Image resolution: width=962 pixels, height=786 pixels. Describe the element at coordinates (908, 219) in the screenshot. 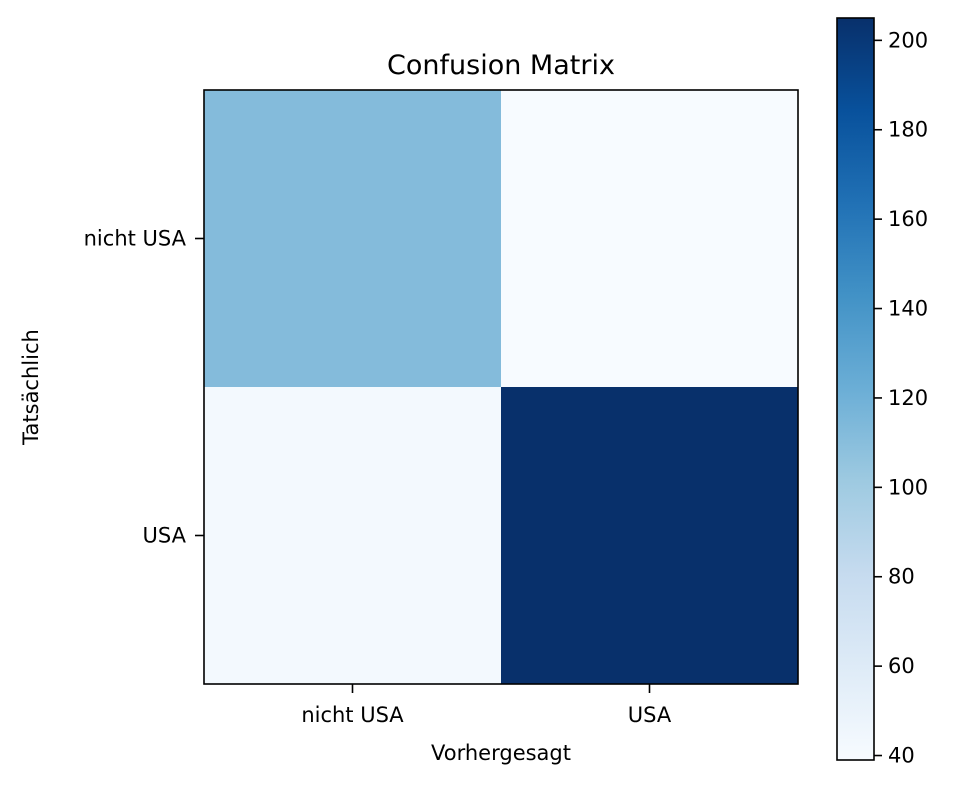

I see `colorbar-tick-label: 160` at that location.